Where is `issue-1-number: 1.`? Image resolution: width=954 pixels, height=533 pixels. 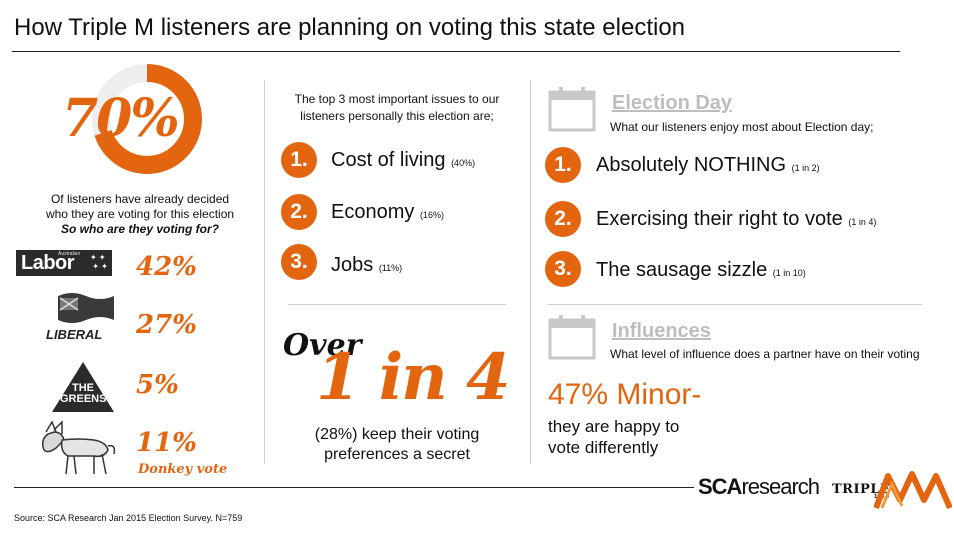
issue-1-number: 1. is located at coordinates (299, 160).